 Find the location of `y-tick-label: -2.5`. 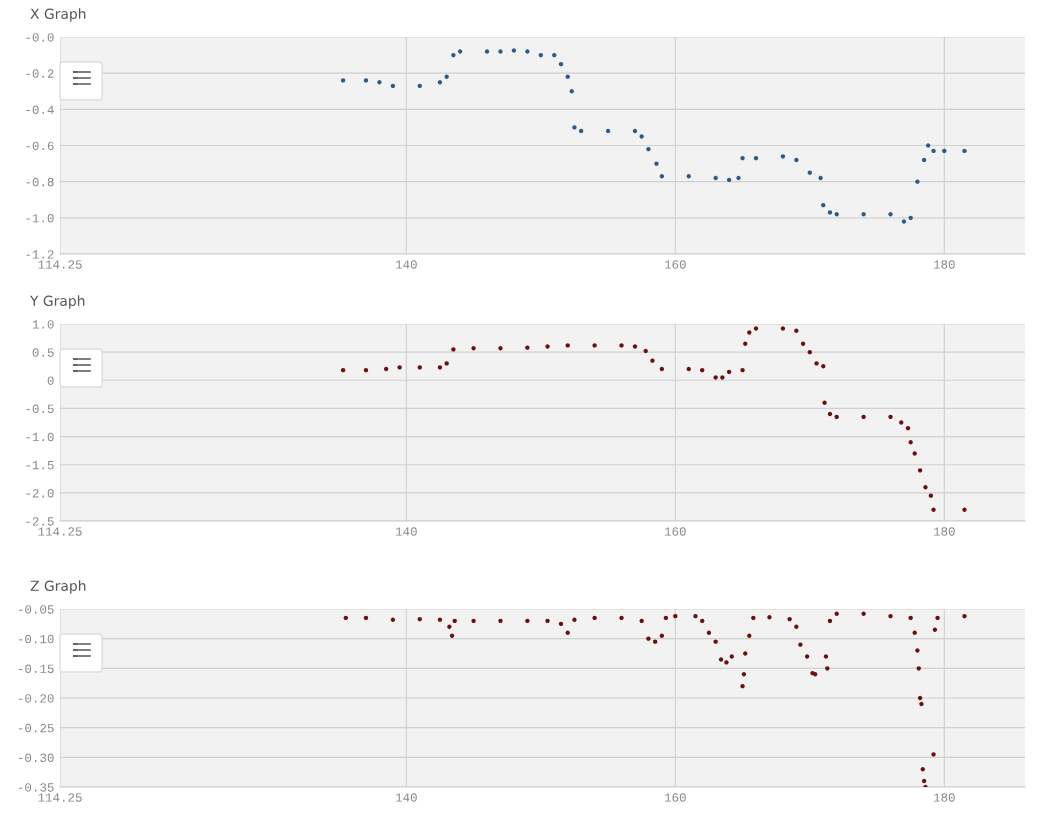

y-tick-label: -2.5 is located at coordinates (40, 521).